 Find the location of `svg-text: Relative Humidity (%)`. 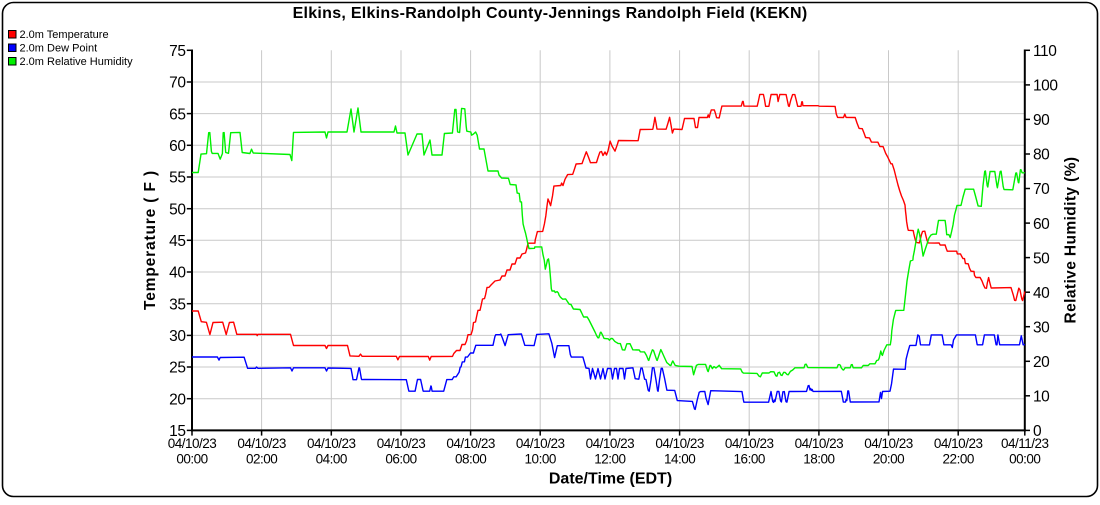

svg-text: Relative Humidity (%) is located at coordinates (1071, 240).